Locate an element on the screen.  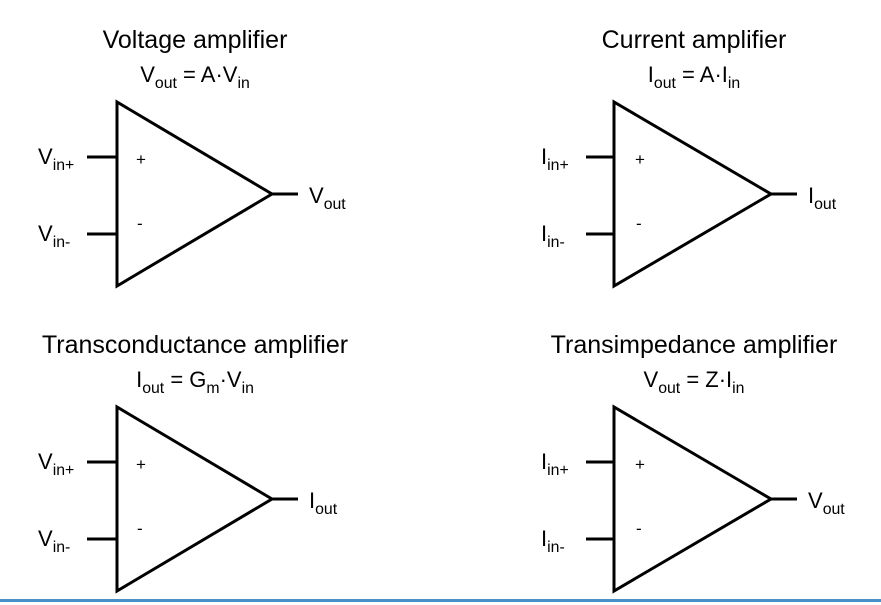
current-amplifier-symbol is located at coordinates (691, 194).